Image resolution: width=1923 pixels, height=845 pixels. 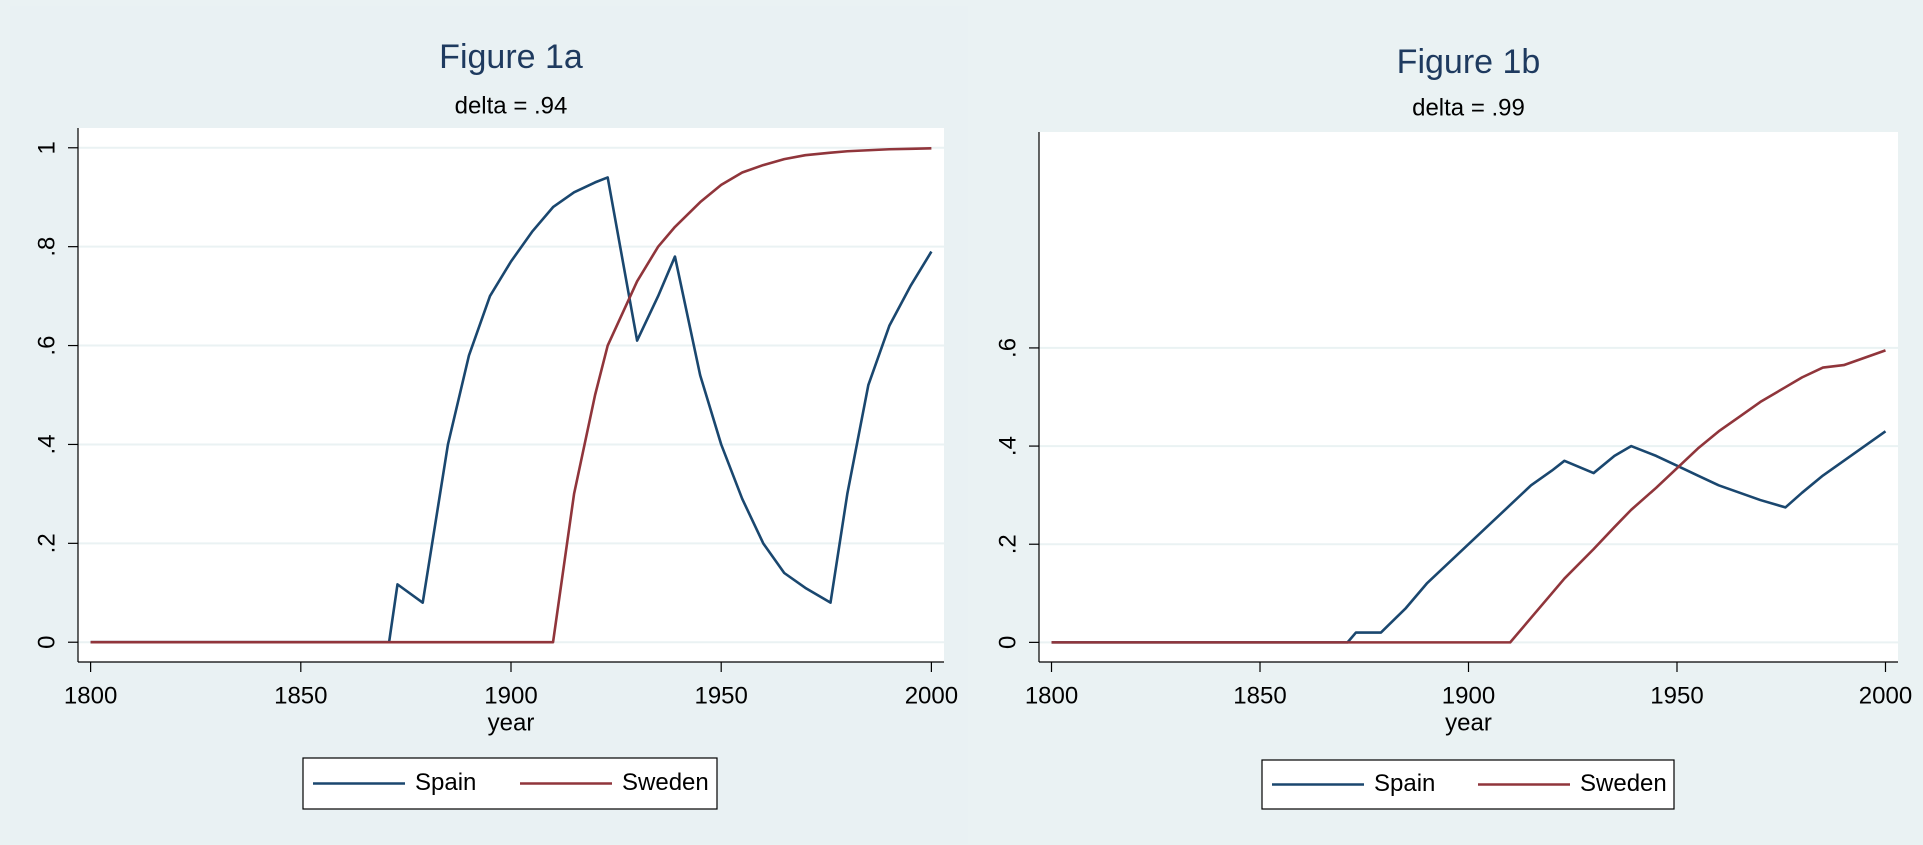 I want to click on y-tick-label: .8, so click(x=46, y=247).